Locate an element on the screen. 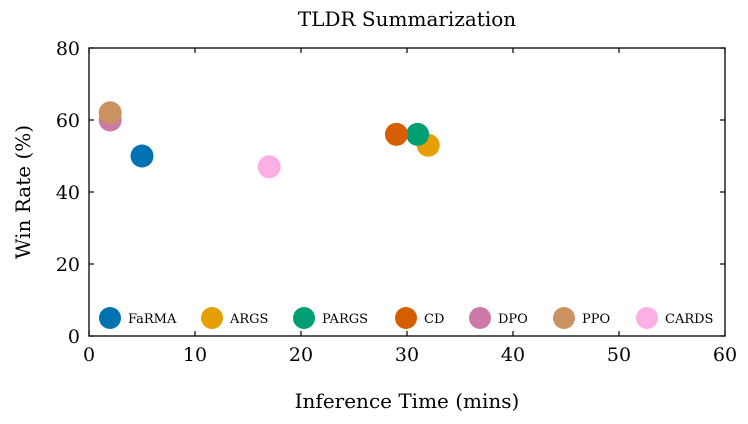 This screenshot has height=424, width=748. legend-label: PPO is located at coordinates (596, 319).